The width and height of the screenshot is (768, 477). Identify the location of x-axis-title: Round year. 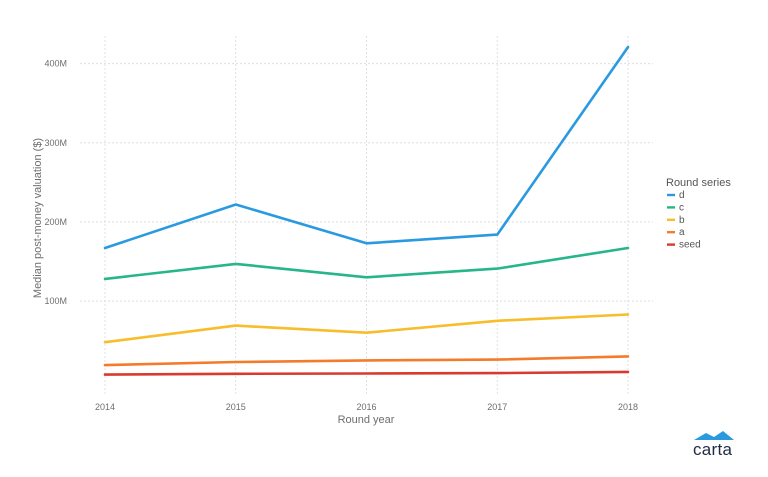
(366, 420).